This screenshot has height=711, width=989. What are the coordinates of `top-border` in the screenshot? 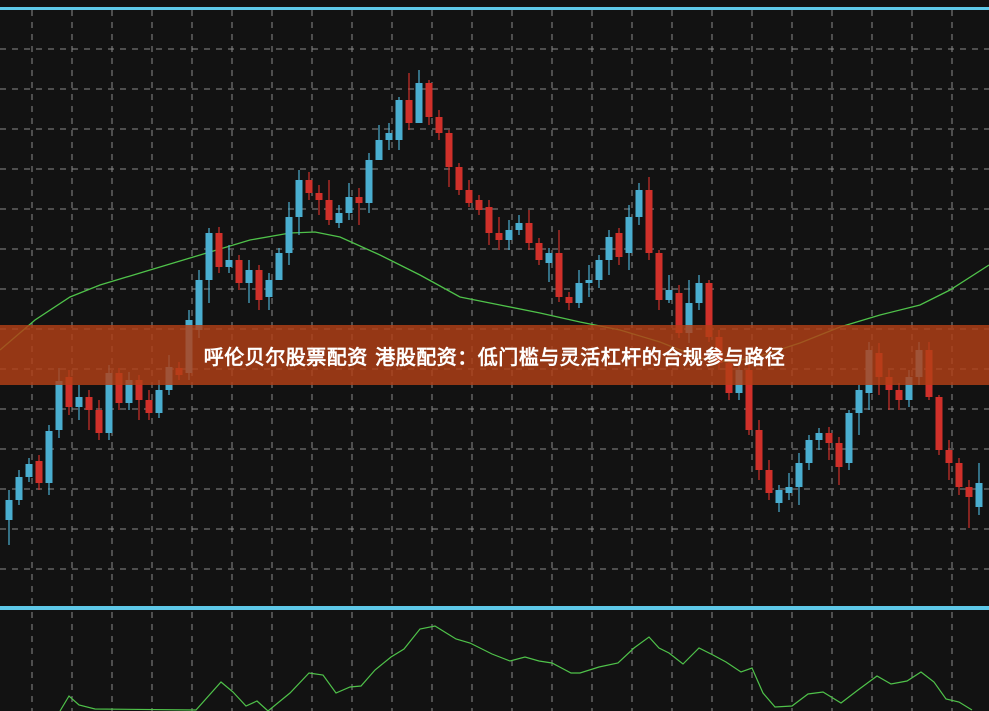 It's located at (494, 8).